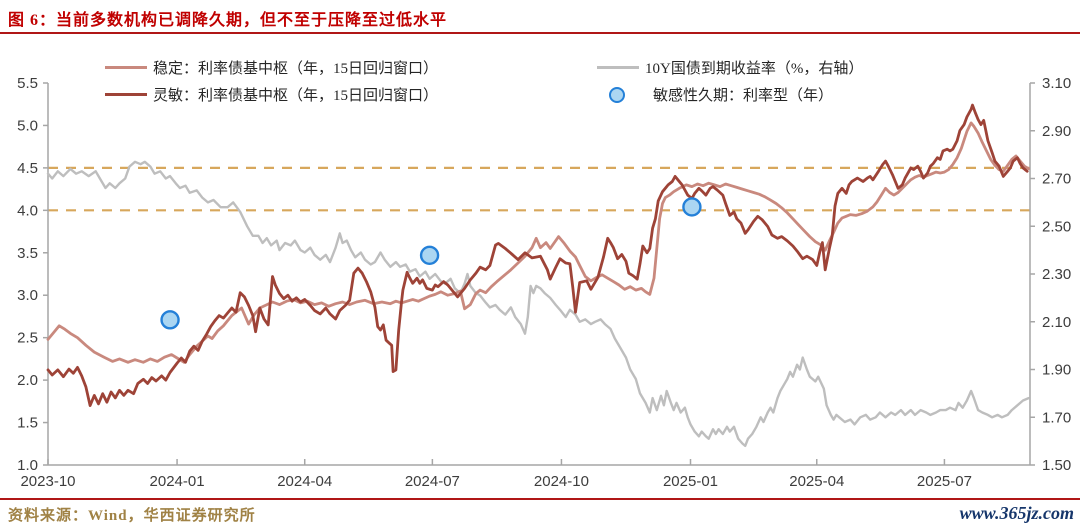 The height and width of the screenshot is (527, 1080). What do you see at coordinates (1056, 465) in the screenshot?
I see `right-tick-label: 1.50` at bounding box center [1056, 465].